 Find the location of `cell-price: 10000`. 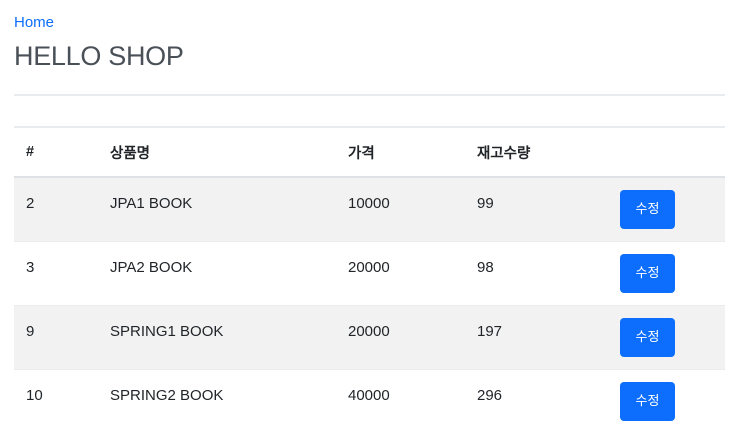

cell-price: 10000 is located at coordinates (400, 208).